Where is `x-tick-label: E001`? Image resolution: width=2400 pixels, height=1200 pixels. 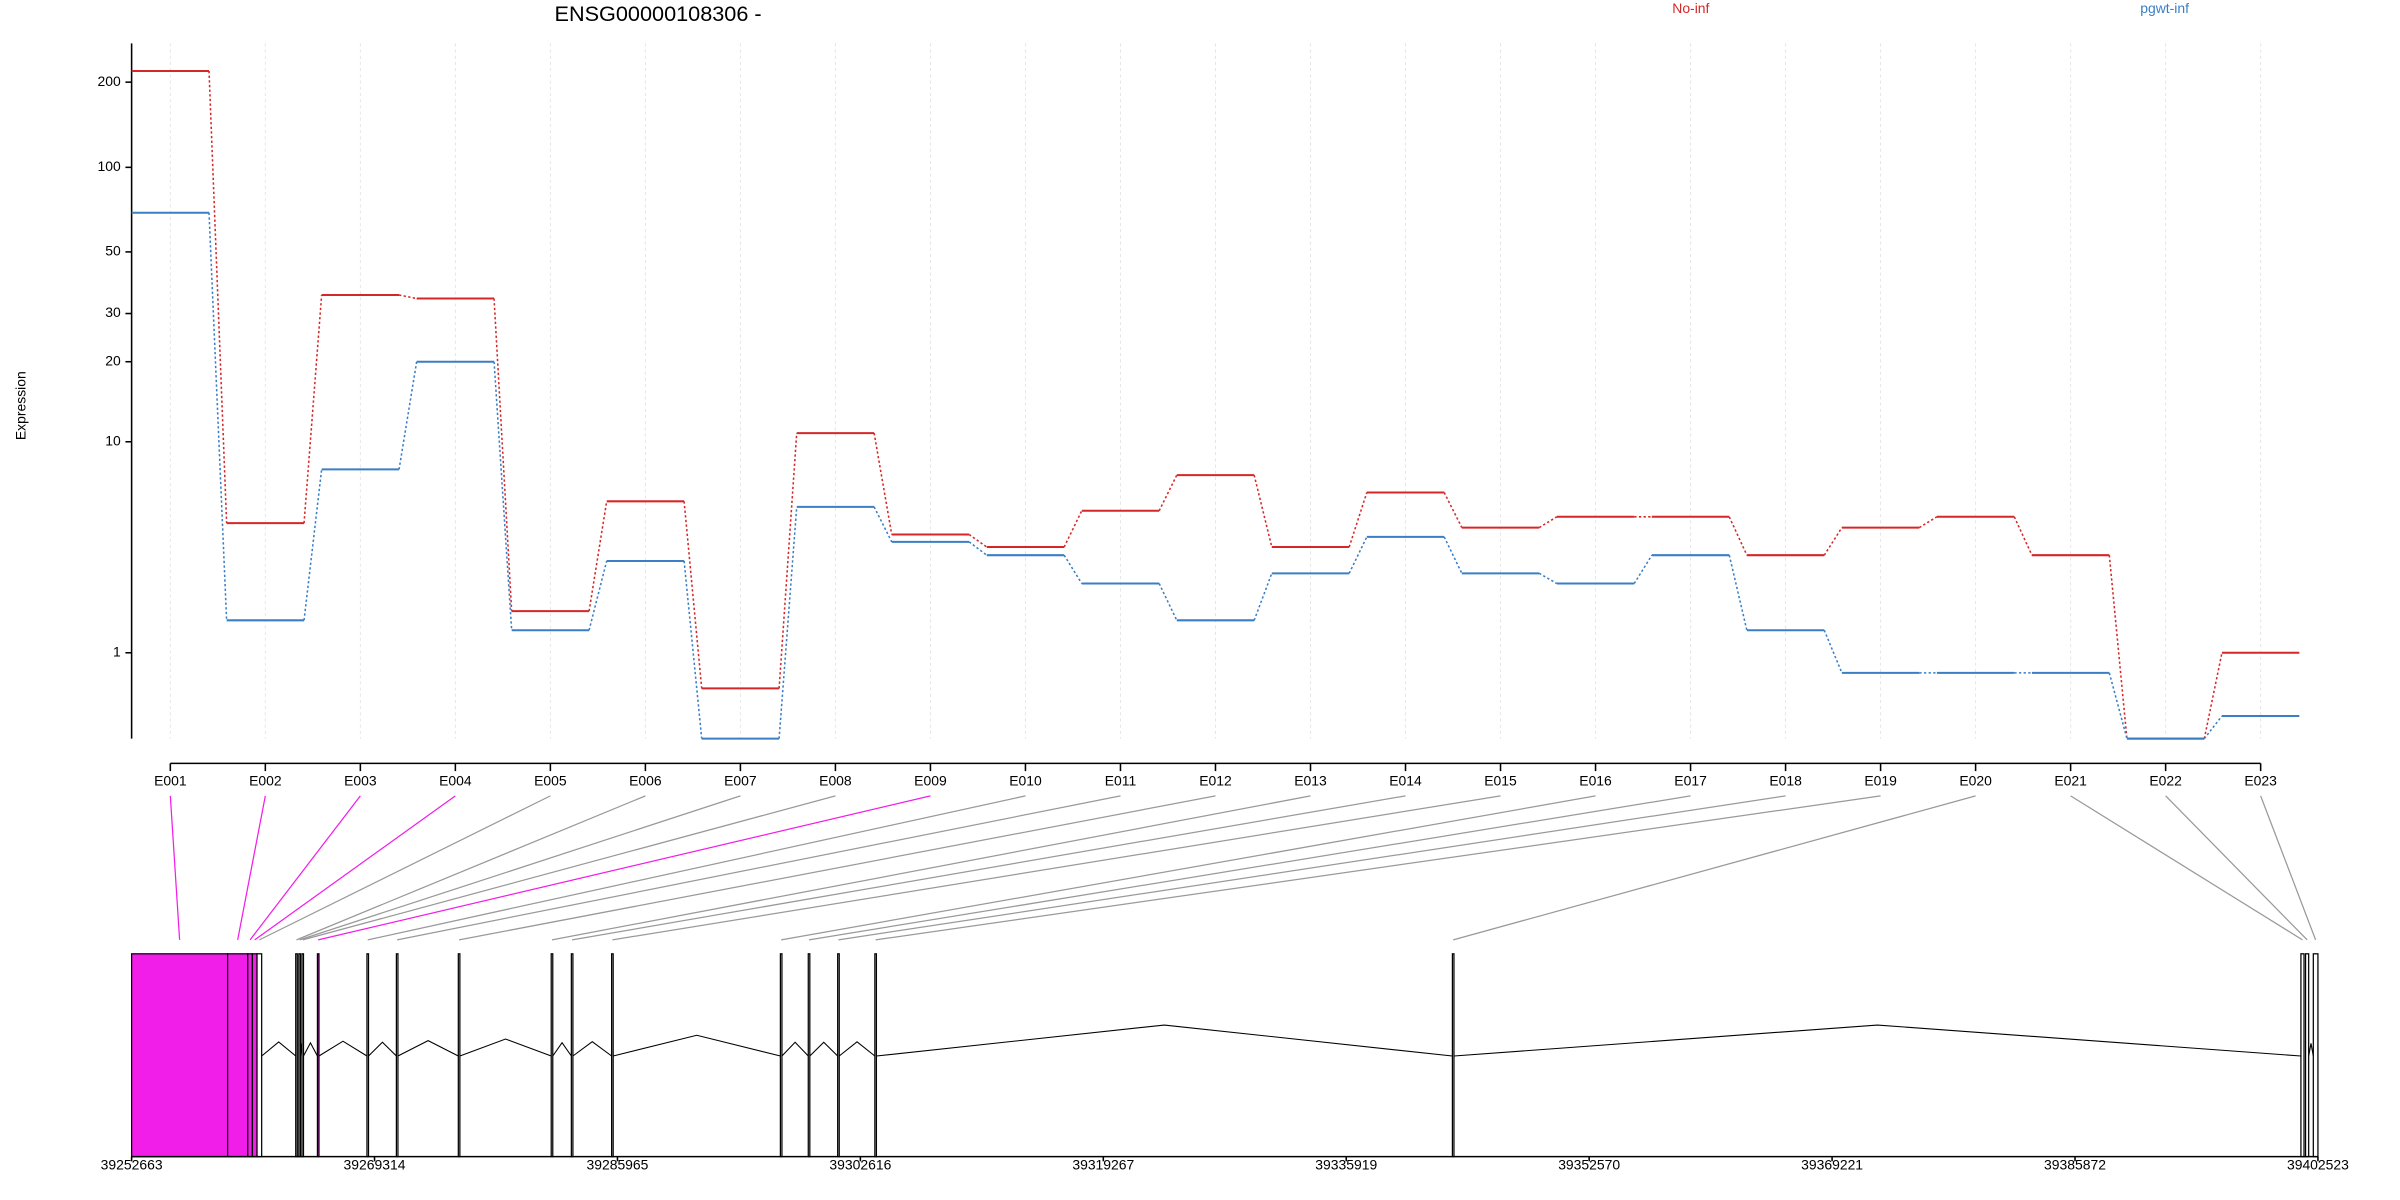 x-tick-label: E001 is located at coordinates (170, 781).